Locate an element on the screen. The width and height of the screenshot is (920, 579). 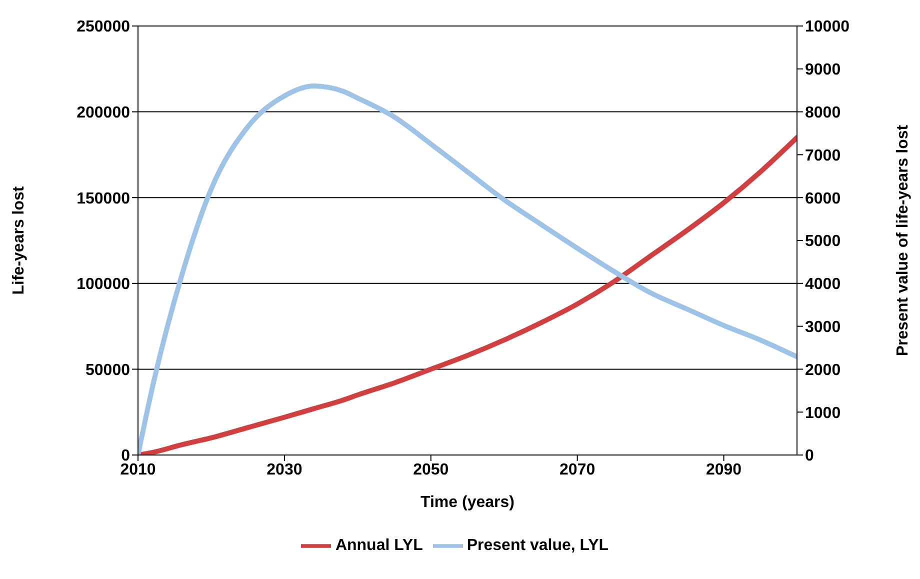
y2-tick-label: 2000 is located at coordinates (823, 370).